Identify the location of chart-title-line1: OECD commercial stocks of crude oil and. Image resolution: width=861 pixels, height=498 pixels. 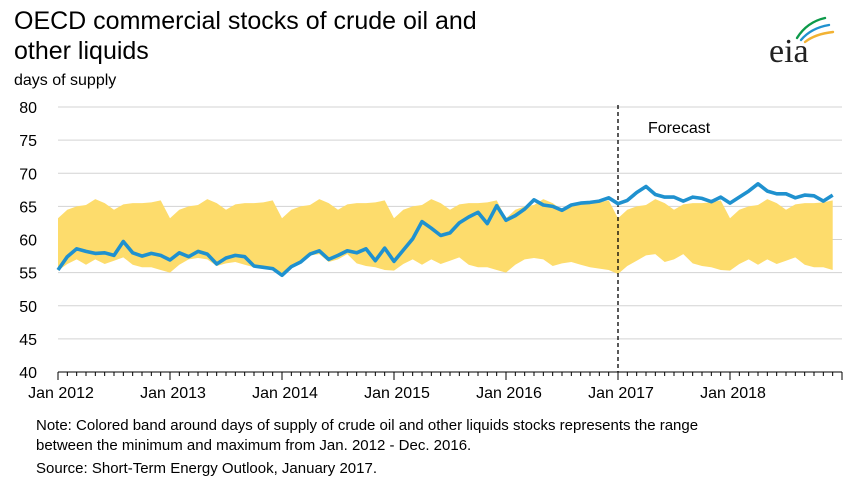
(245, 21).